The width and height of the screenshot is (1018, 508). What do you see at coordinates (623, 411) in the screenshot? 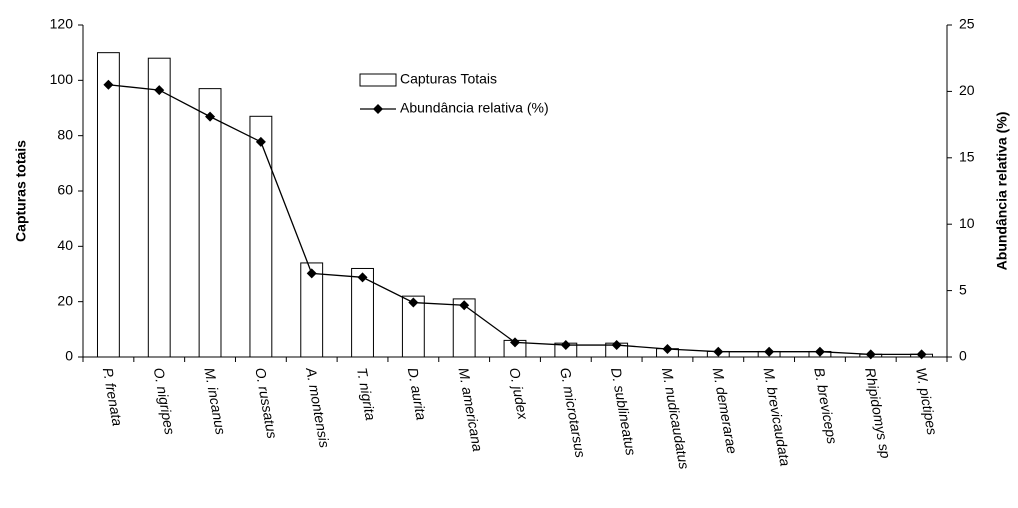
I see `x-tick-label: D. sublineatus` at bounding box center [623, 411].